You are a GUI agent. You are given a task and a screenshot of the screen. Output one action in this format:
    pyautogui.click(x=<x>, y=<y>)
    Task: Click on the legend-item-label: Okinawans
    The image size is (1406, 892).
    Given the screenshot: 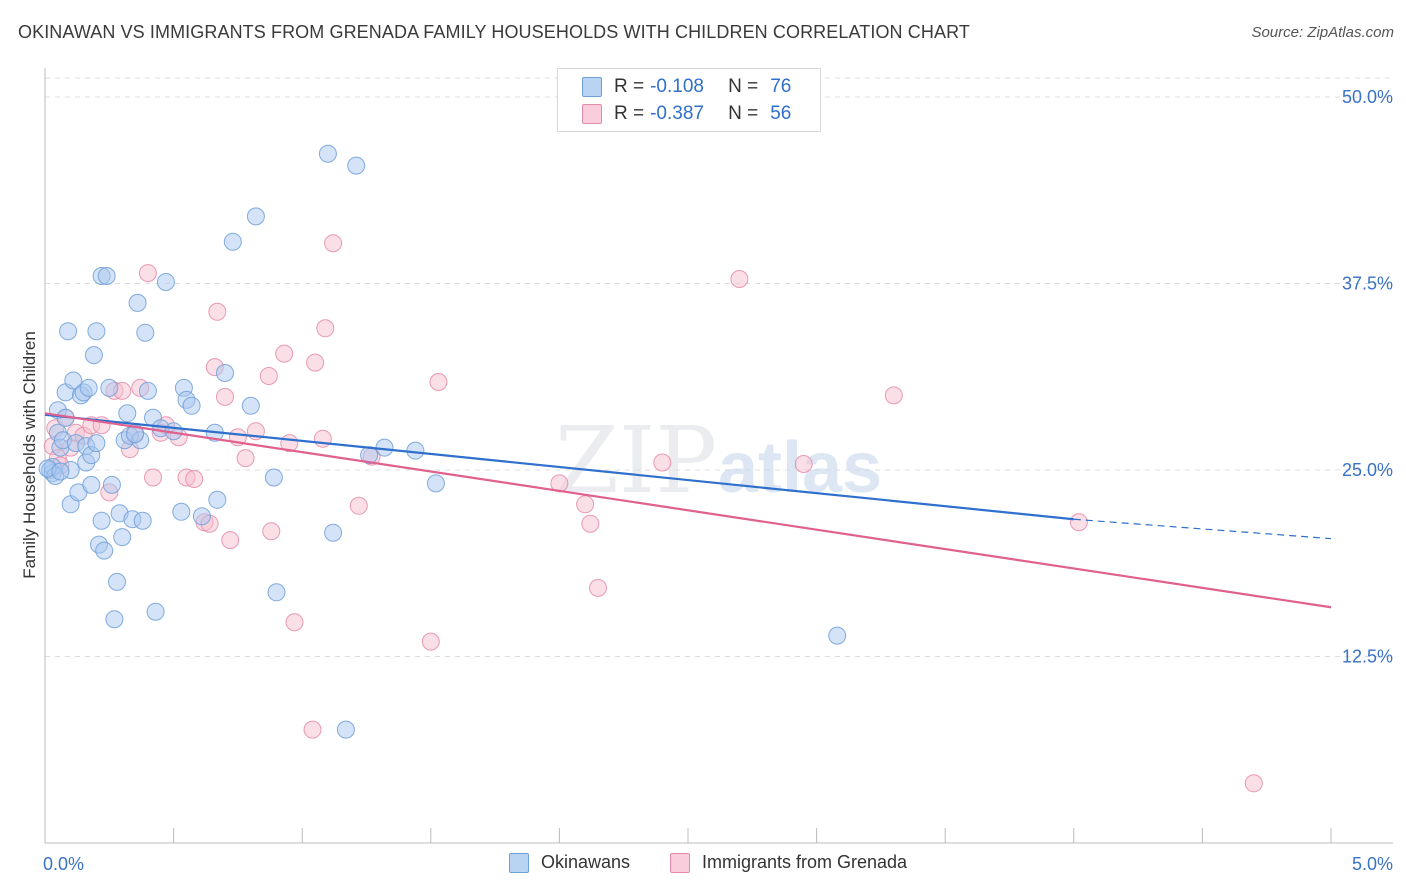 What is the action you would take?
    pyautogui.click(x=586, y=862)
    